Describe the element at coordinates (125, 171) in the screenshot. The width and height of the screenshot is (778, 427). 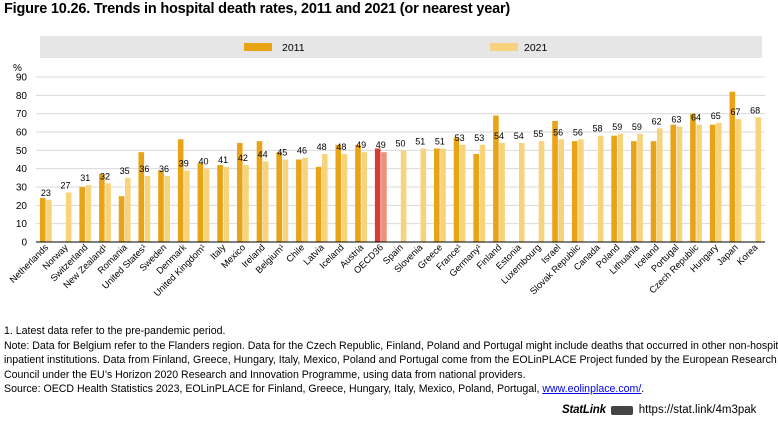
I see `data-label: 35` at that location.